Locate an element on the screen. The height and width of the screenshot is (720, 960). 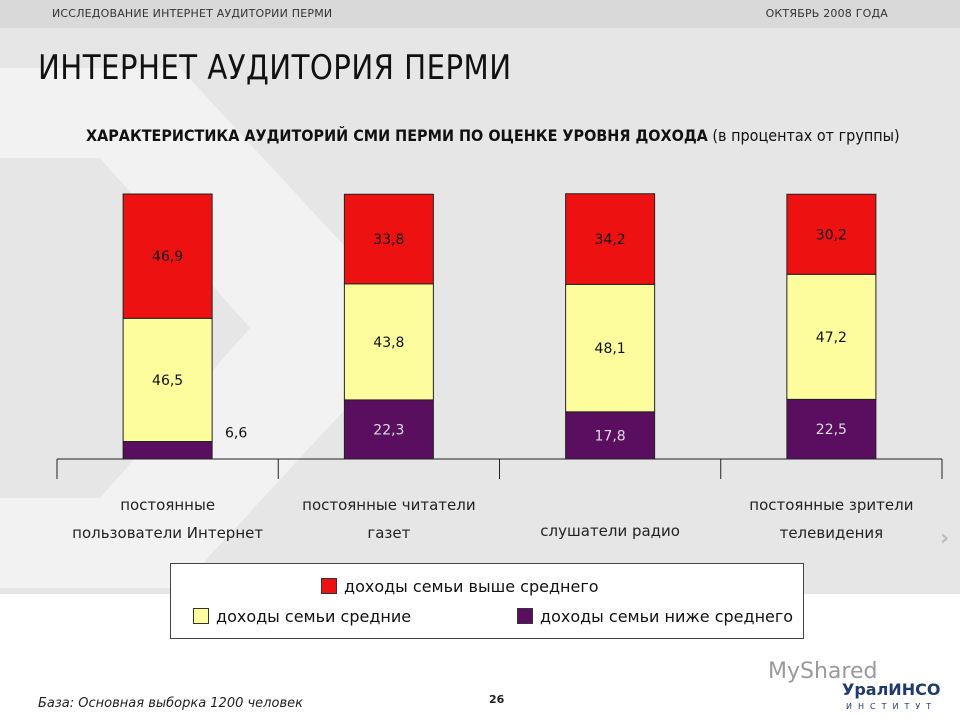
data-label-high: 34,2 is located at coordinates (610, 240).